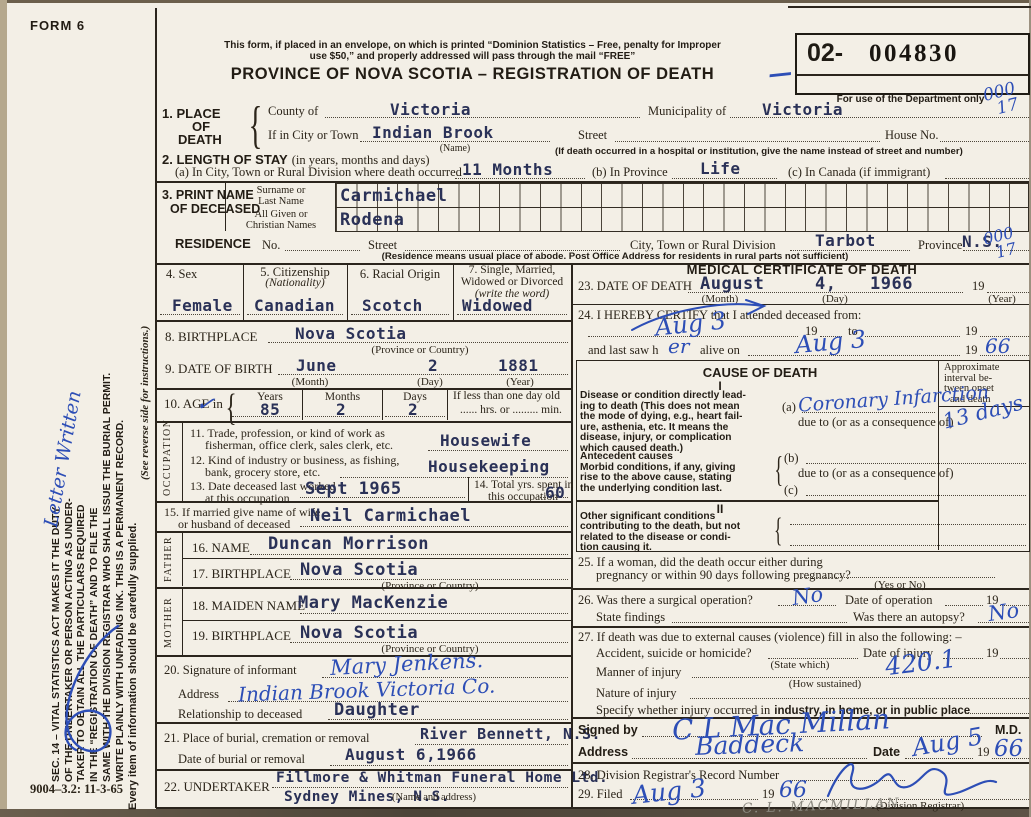 This screenshot has width=1031, height=817. What do you see at coordinates (156, 408) in the screenshot?
I see `form-left-rule` at bounding box center [156, 408].